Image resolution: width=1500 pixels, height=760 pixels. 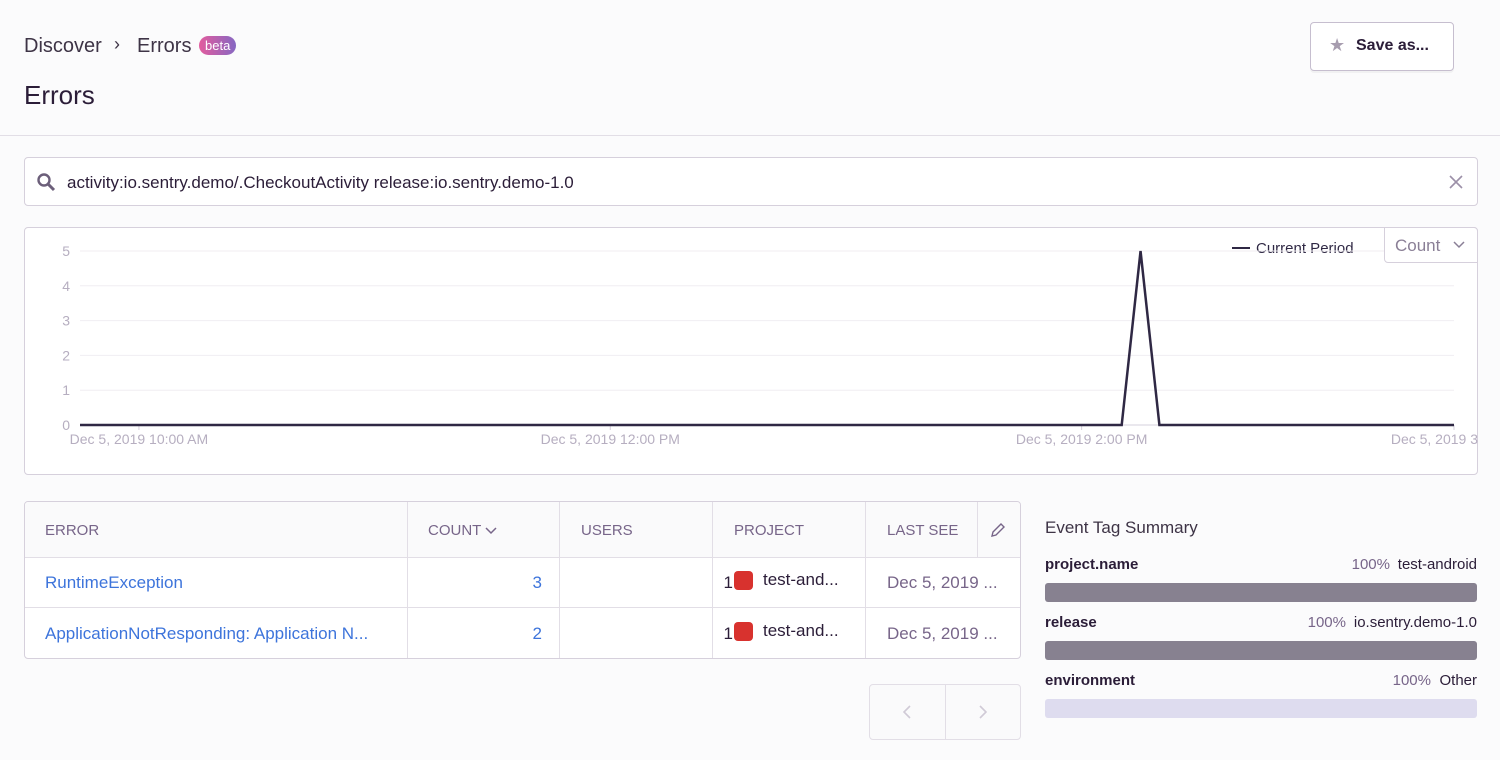 What do you see at coordinates (66, 321) in the screenshot?
I see `y-tick-label: 3` at bounding box center [66, 321].